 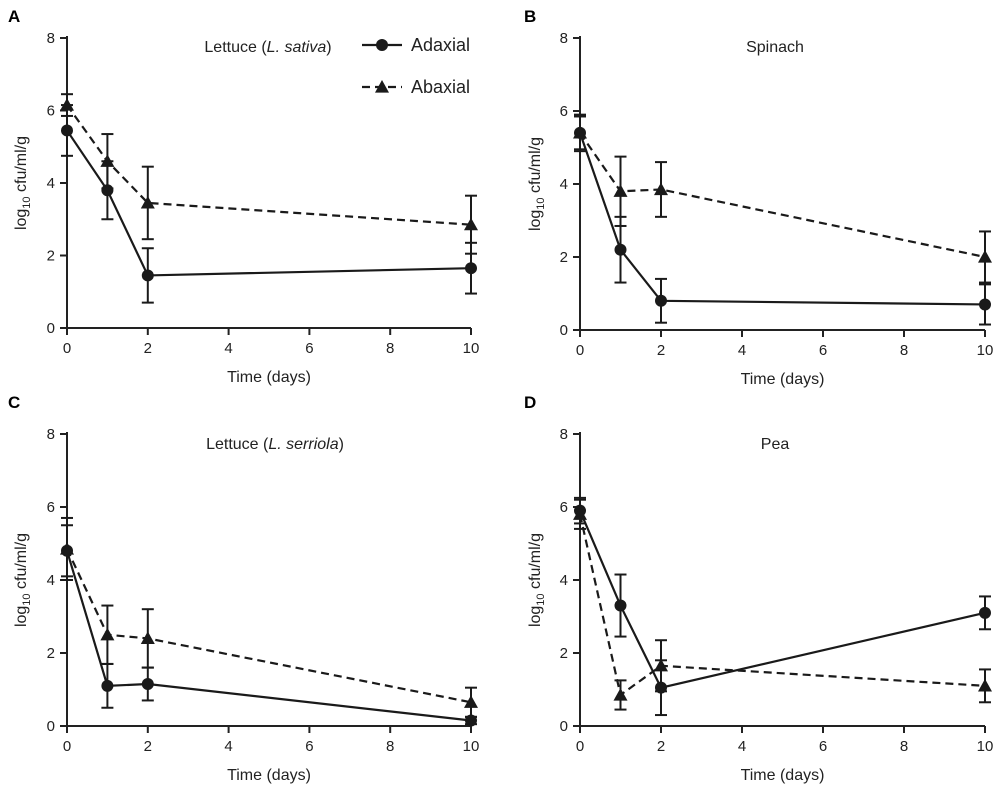 I want to click on panel-label: B, so click(x=530, y=16).